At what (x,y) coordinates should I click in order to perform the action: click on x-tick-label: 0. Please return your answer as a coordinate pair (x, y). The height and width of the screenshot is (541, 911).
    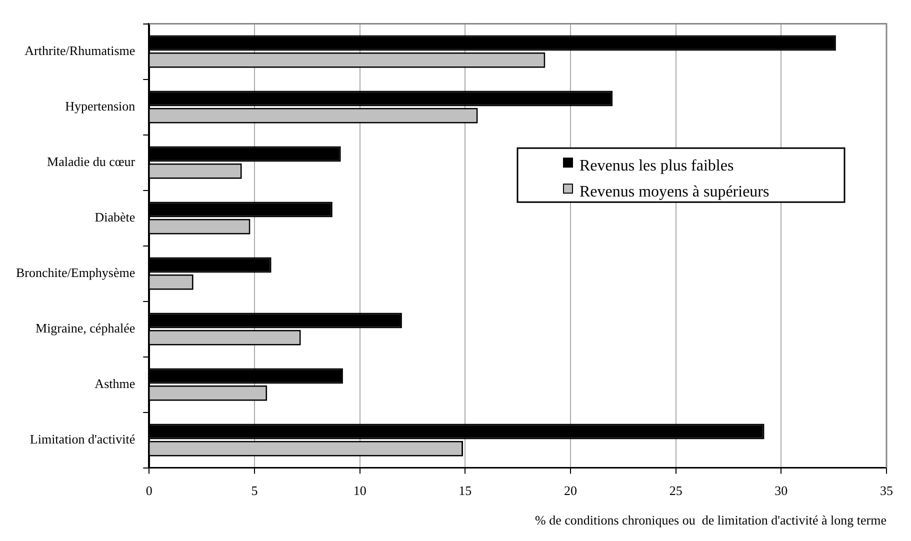
    Looking at the image, I should click on (149, 490).